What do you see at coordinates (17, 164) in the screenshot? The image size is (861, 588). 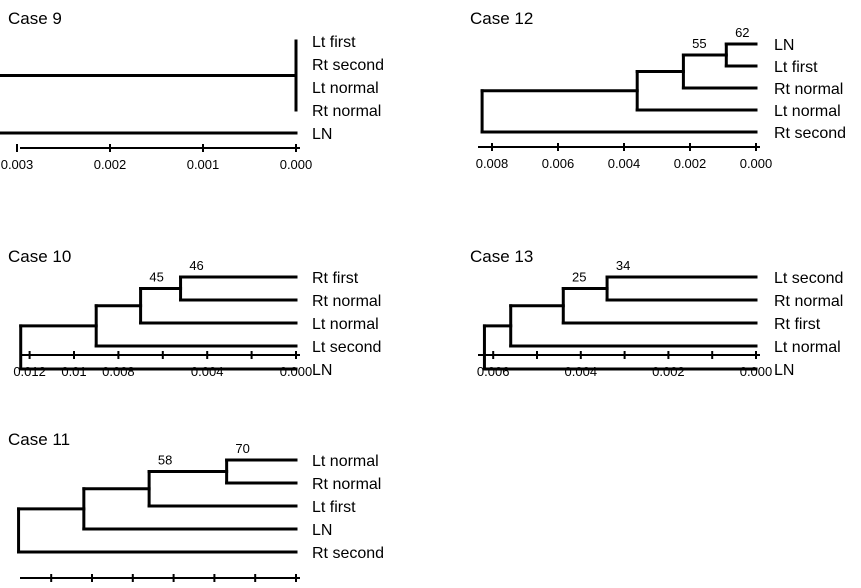 I see `tick-label: 0.003` at bounding box center [17, 164].